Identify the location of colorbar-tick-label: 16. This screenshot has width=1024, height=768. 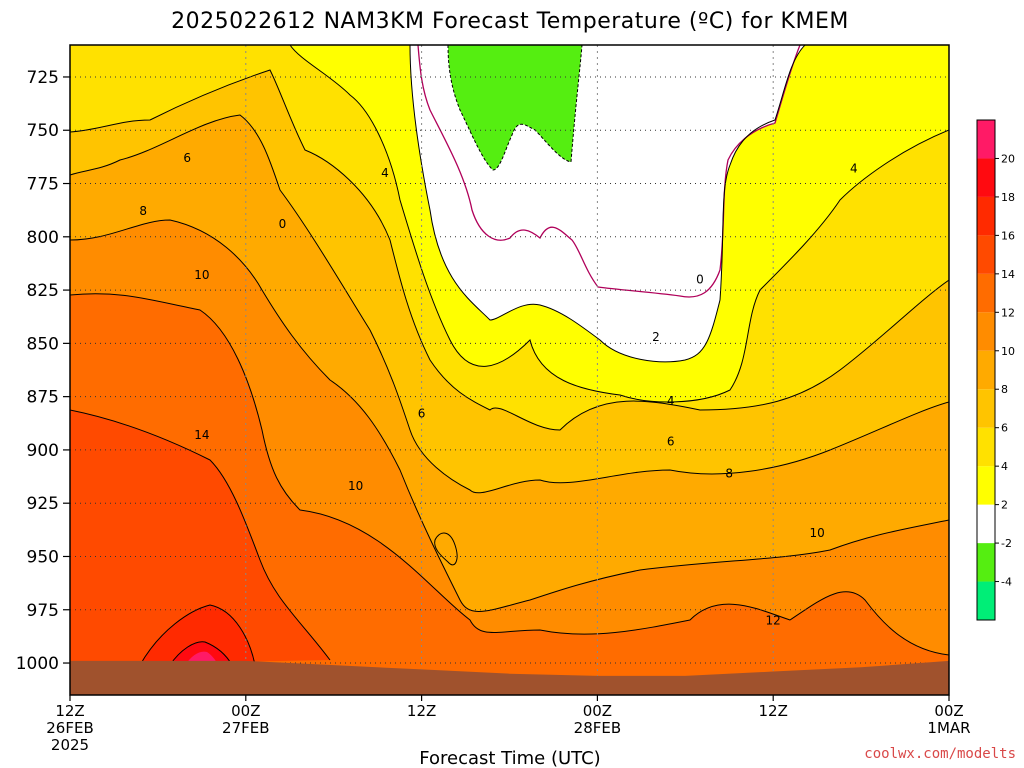
(1008, 235).